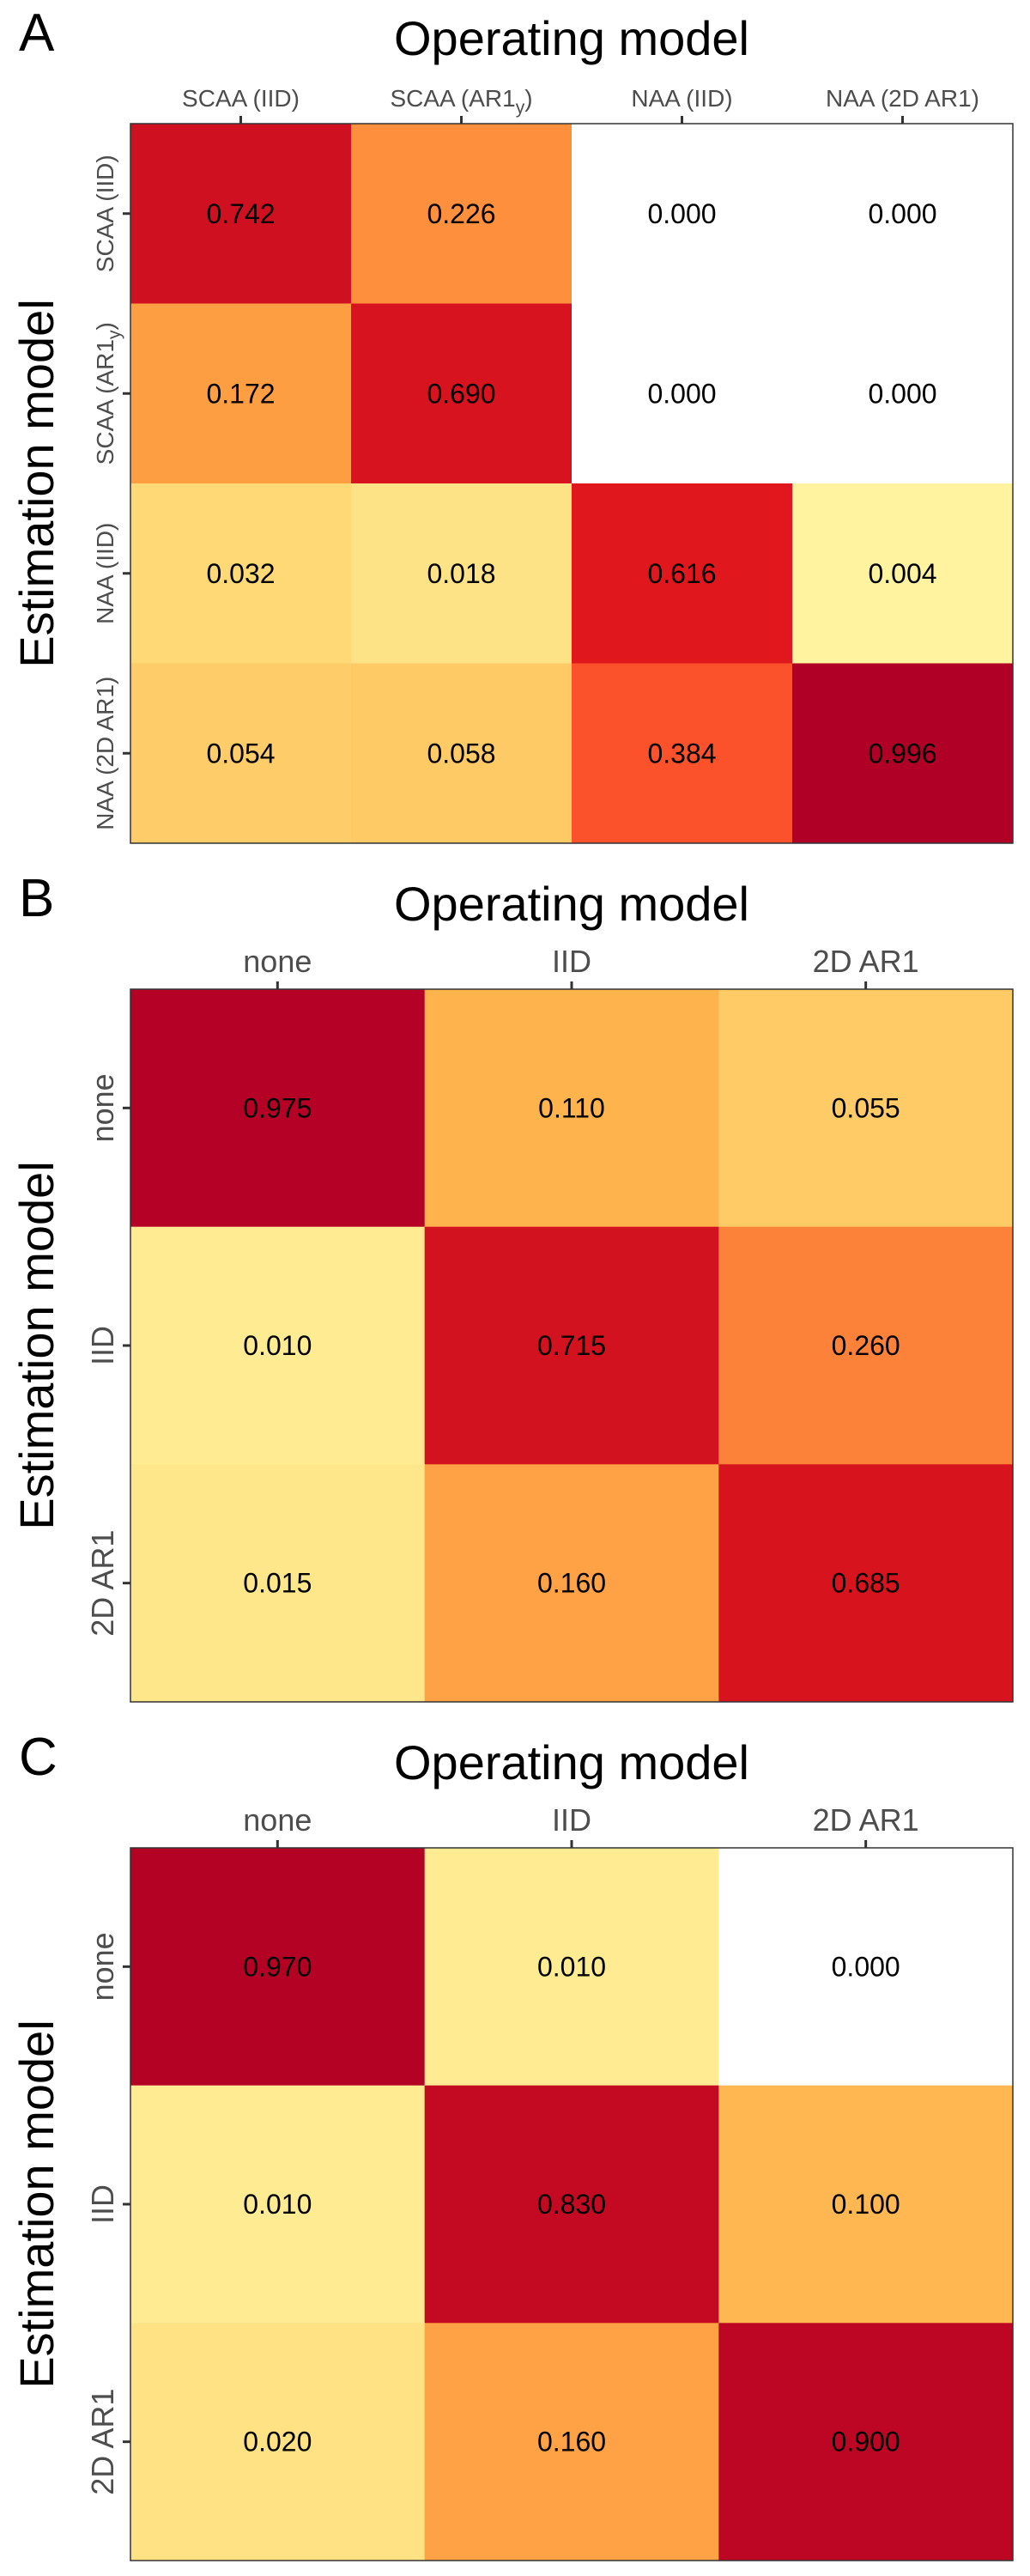 This screenshot has width=1030, height=2576. I want to click on cell-value-label: 0.384, so click(681, 753).